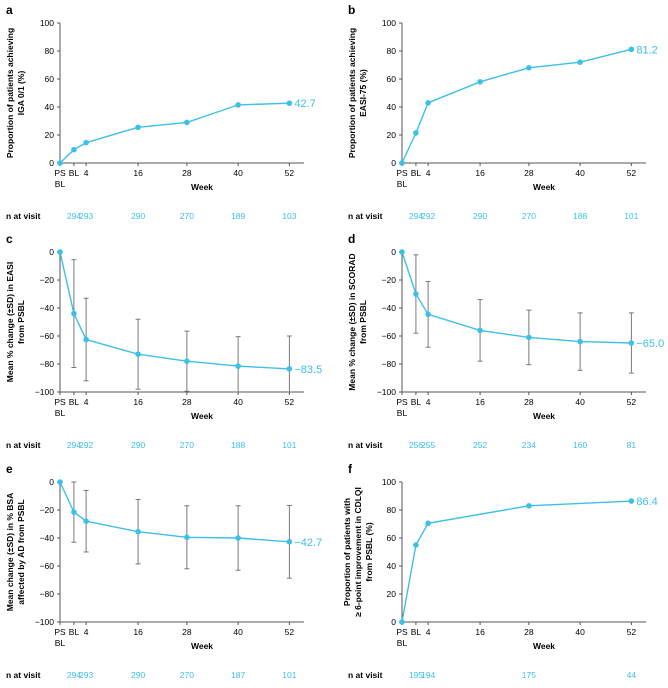 This screenshot has height=688, width=668. What do you see at coordinates (352, 93) in the screenshot?
I see `y-axis-title-line: Proportion of patients achieving` at bounding box center [352, 93].